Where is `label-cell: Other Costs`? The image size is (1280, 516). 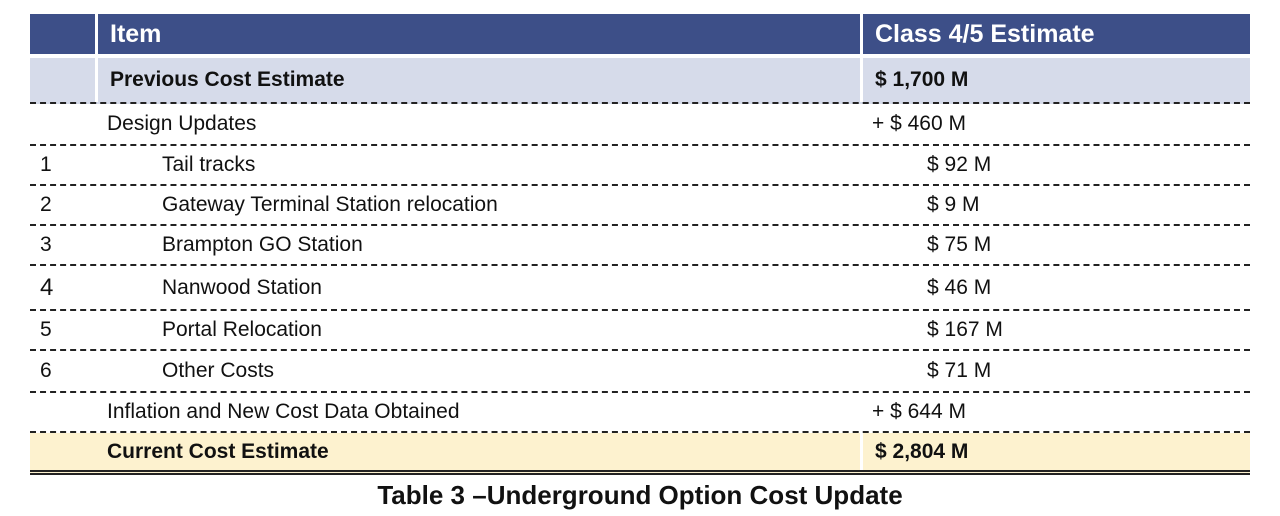 label-cell: Other Costs is located at coordinates (218, 370).